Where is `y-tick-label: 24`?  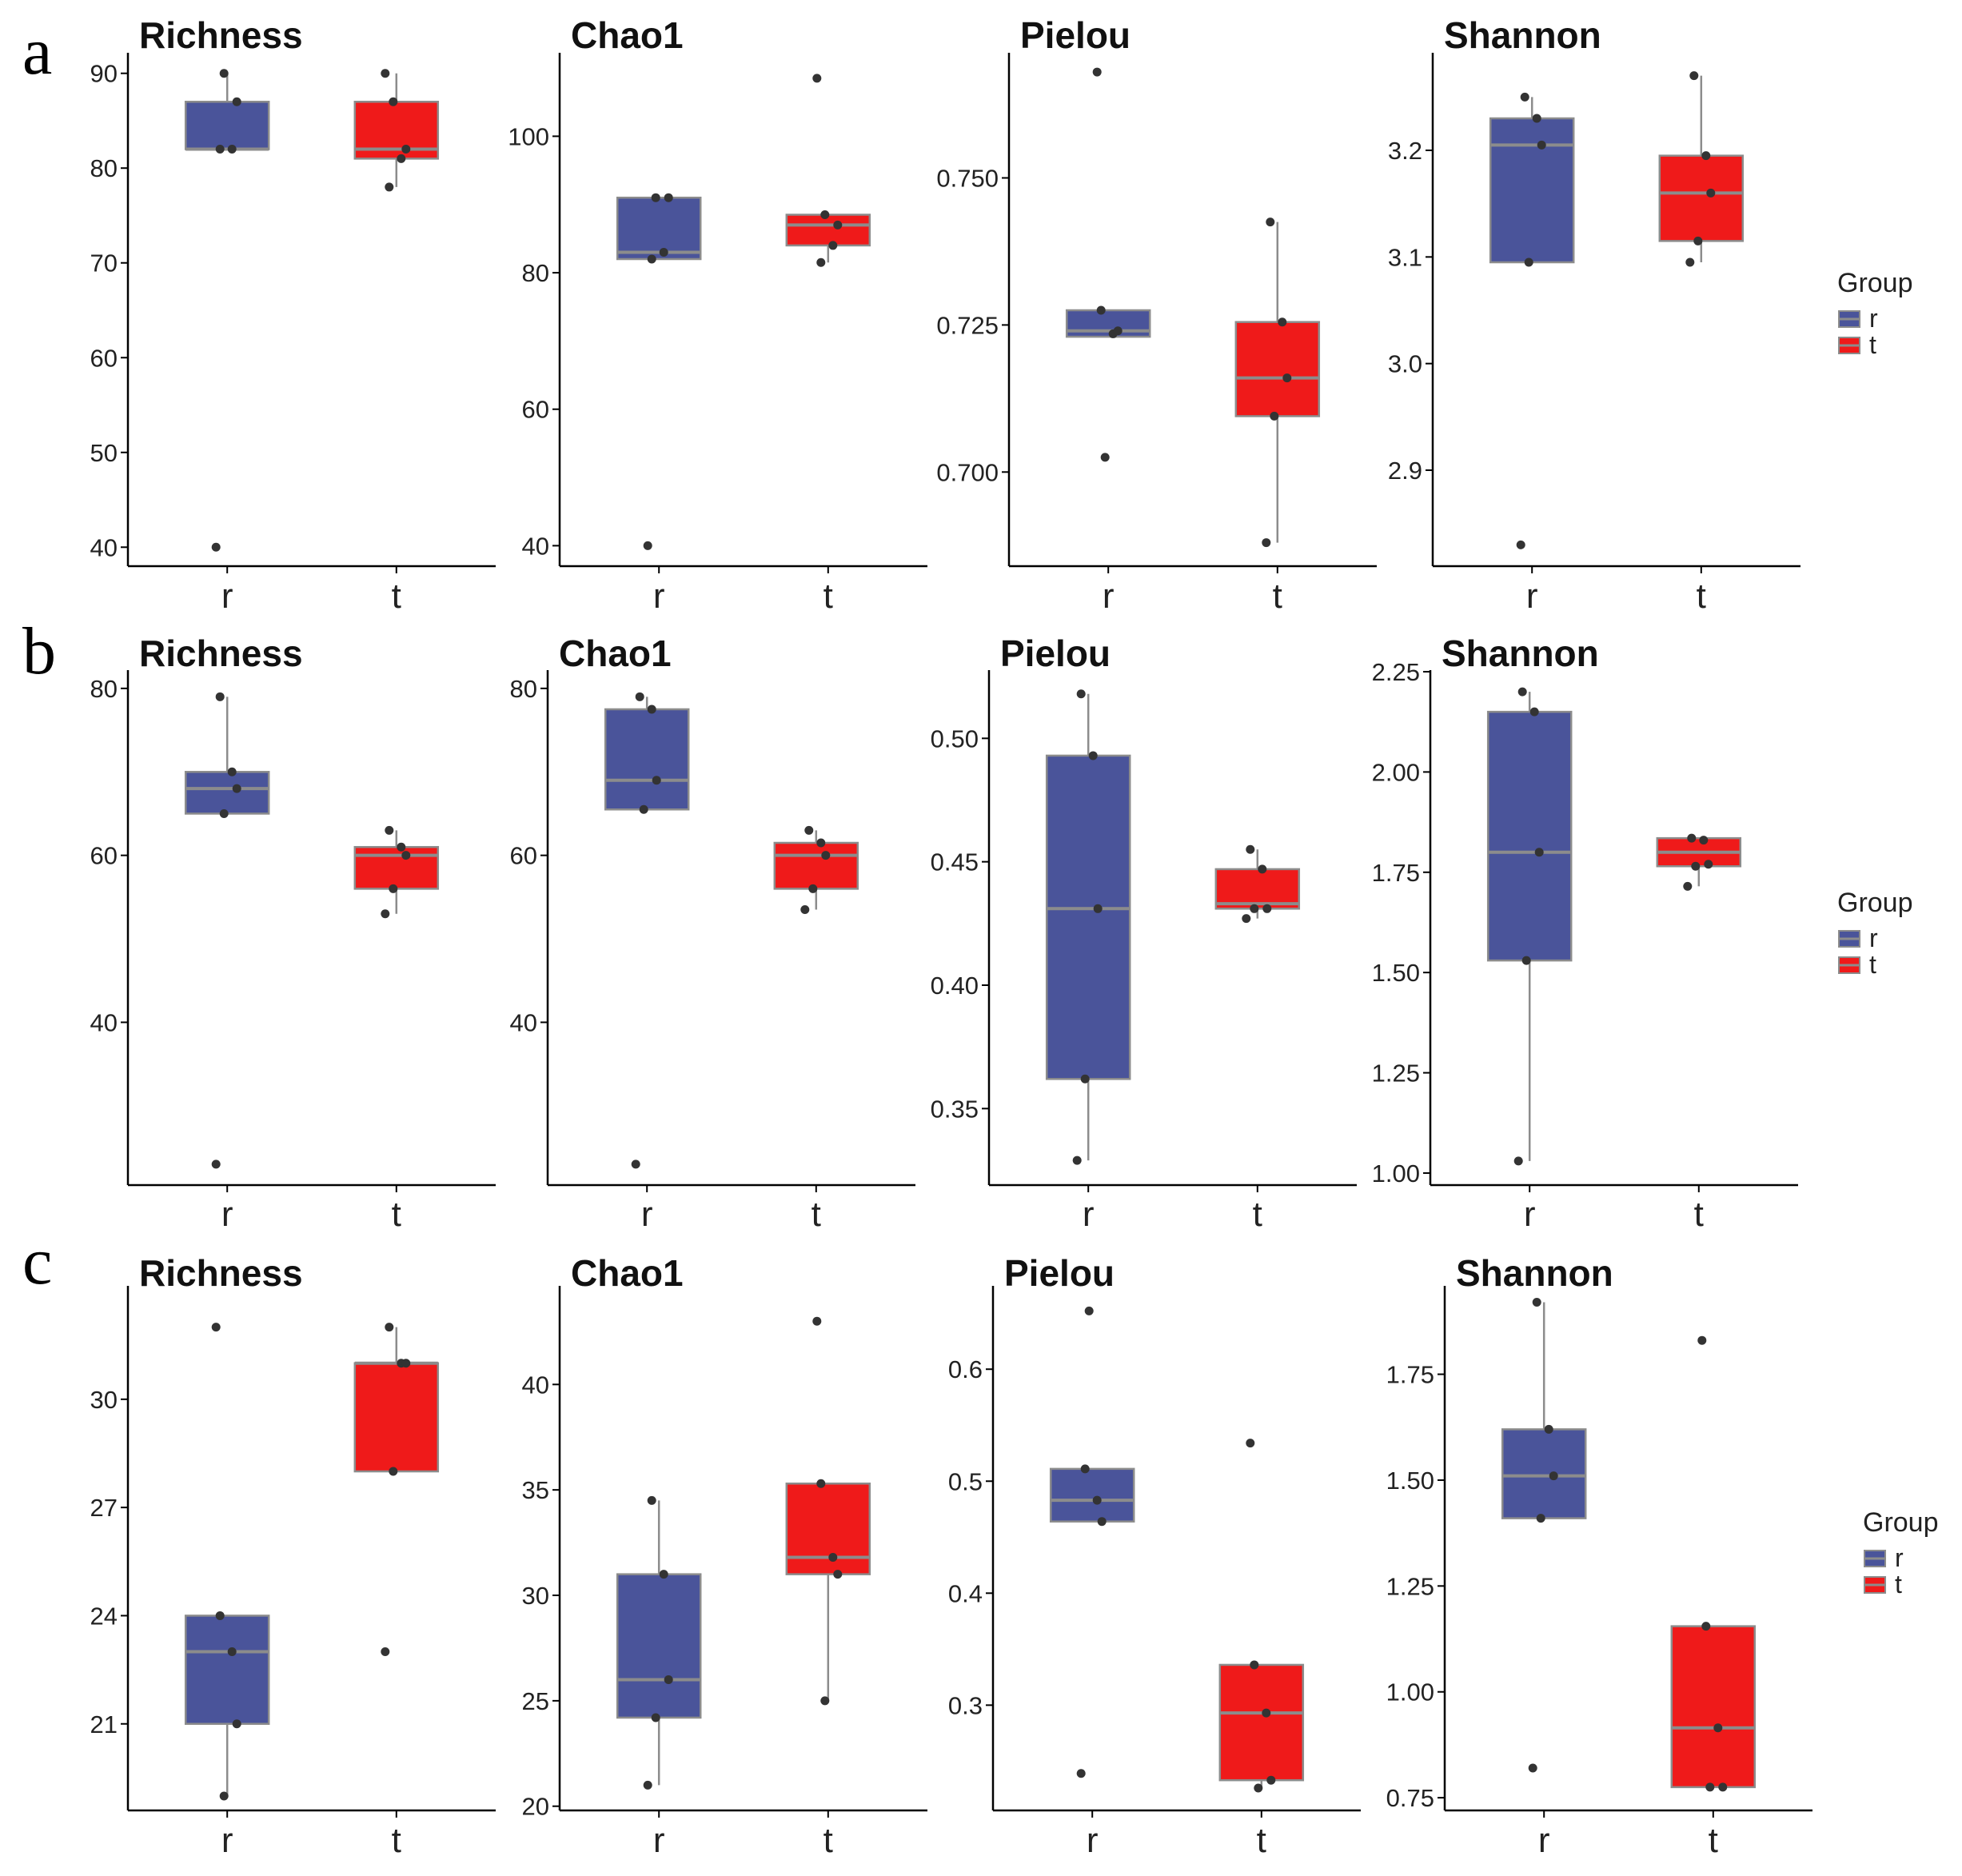
y-tick-label: 24 is located at coordinates (104, 1616).